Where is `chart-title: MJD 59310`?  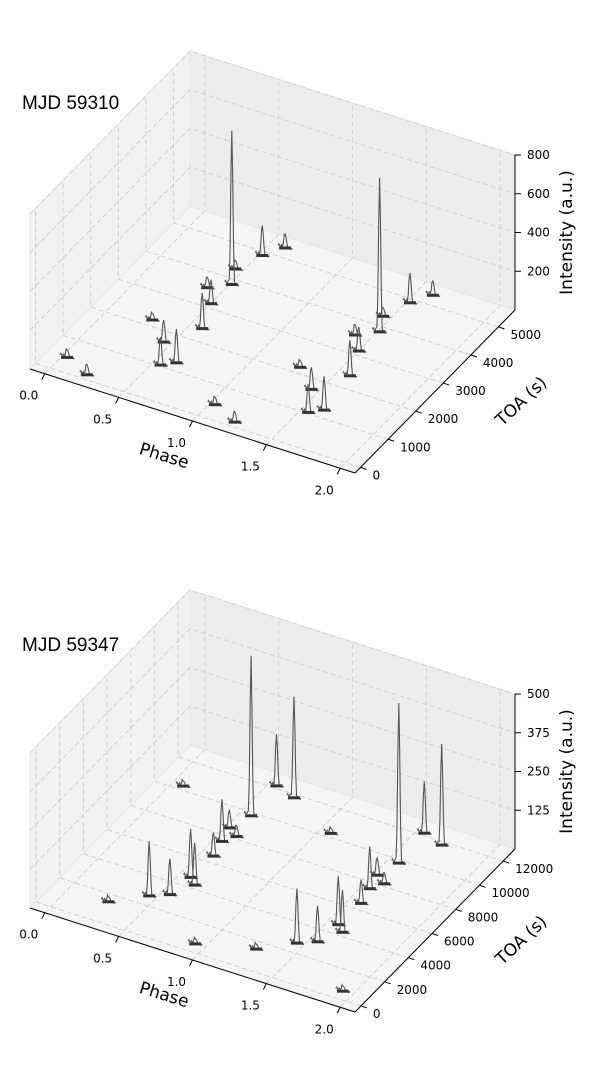
chart-title: MJD 59310 is located at coordinates (71, 103).